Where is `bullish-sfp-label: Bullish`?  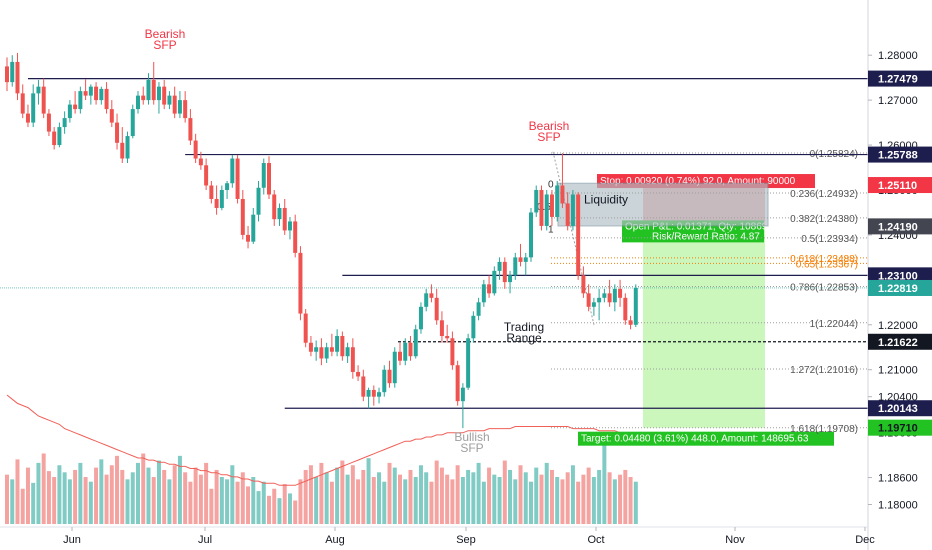
bullish-sfp-label: Bullish is located at coordinates (471, 437).